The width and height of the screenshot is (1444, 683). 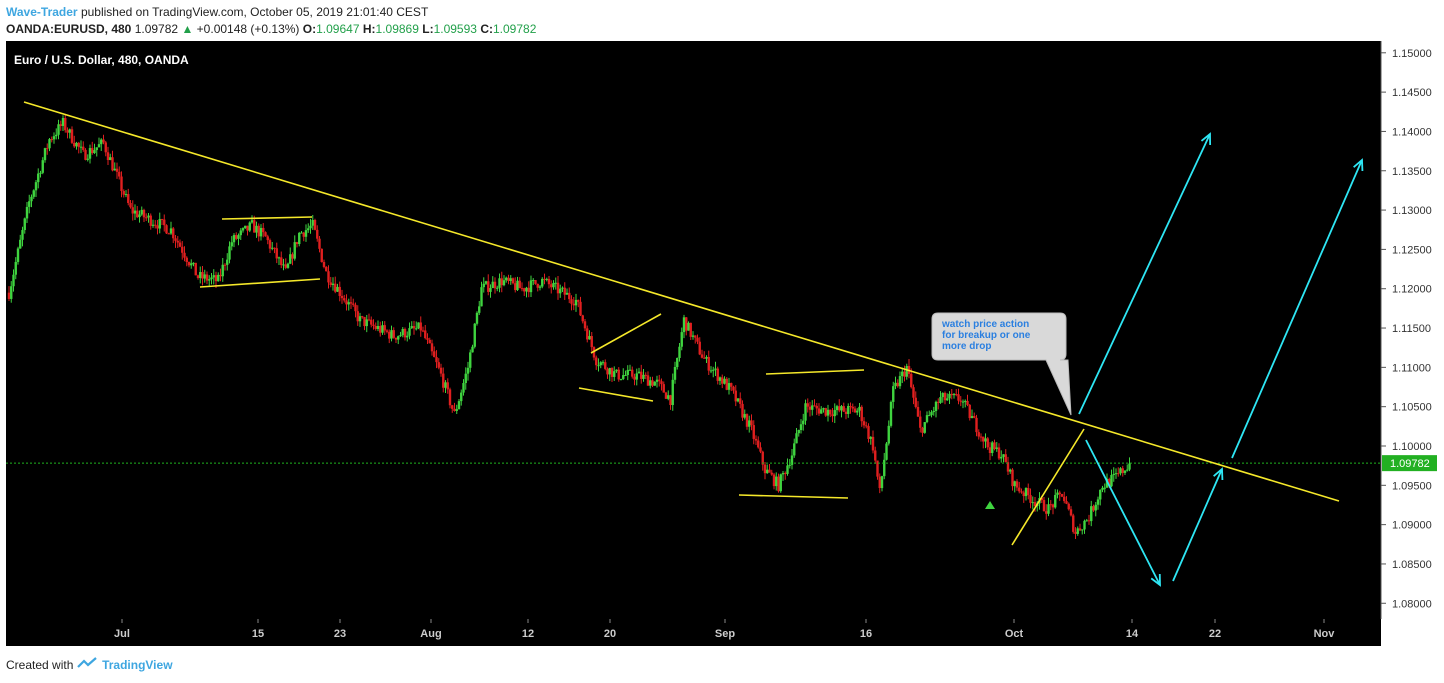 What do you see at coordinates (455, 29) in the screenshot?
I see `low-value: 1.09593` at bounding box center [455, 29].